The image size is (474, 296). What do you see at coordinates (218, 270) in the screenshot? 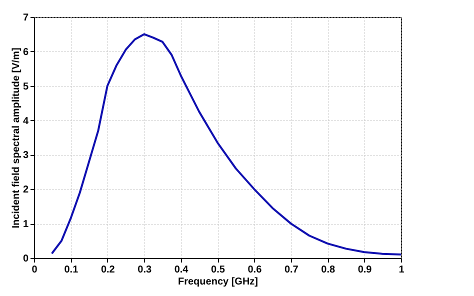
I see `x-tick-label: 0.5` at bounding box center [218, 270].